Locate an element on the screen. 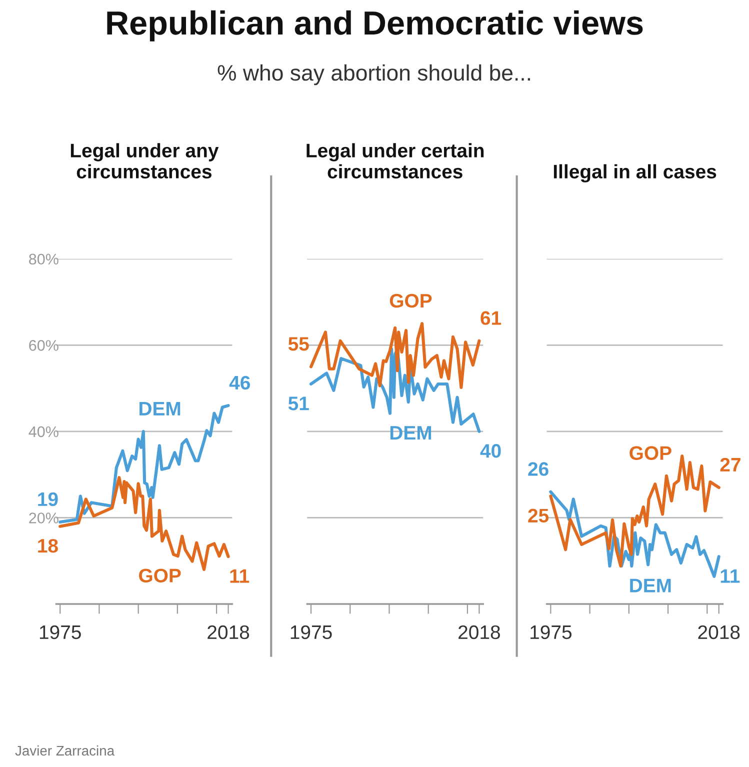  data-label: 27 is located at coordinates (730, 465).